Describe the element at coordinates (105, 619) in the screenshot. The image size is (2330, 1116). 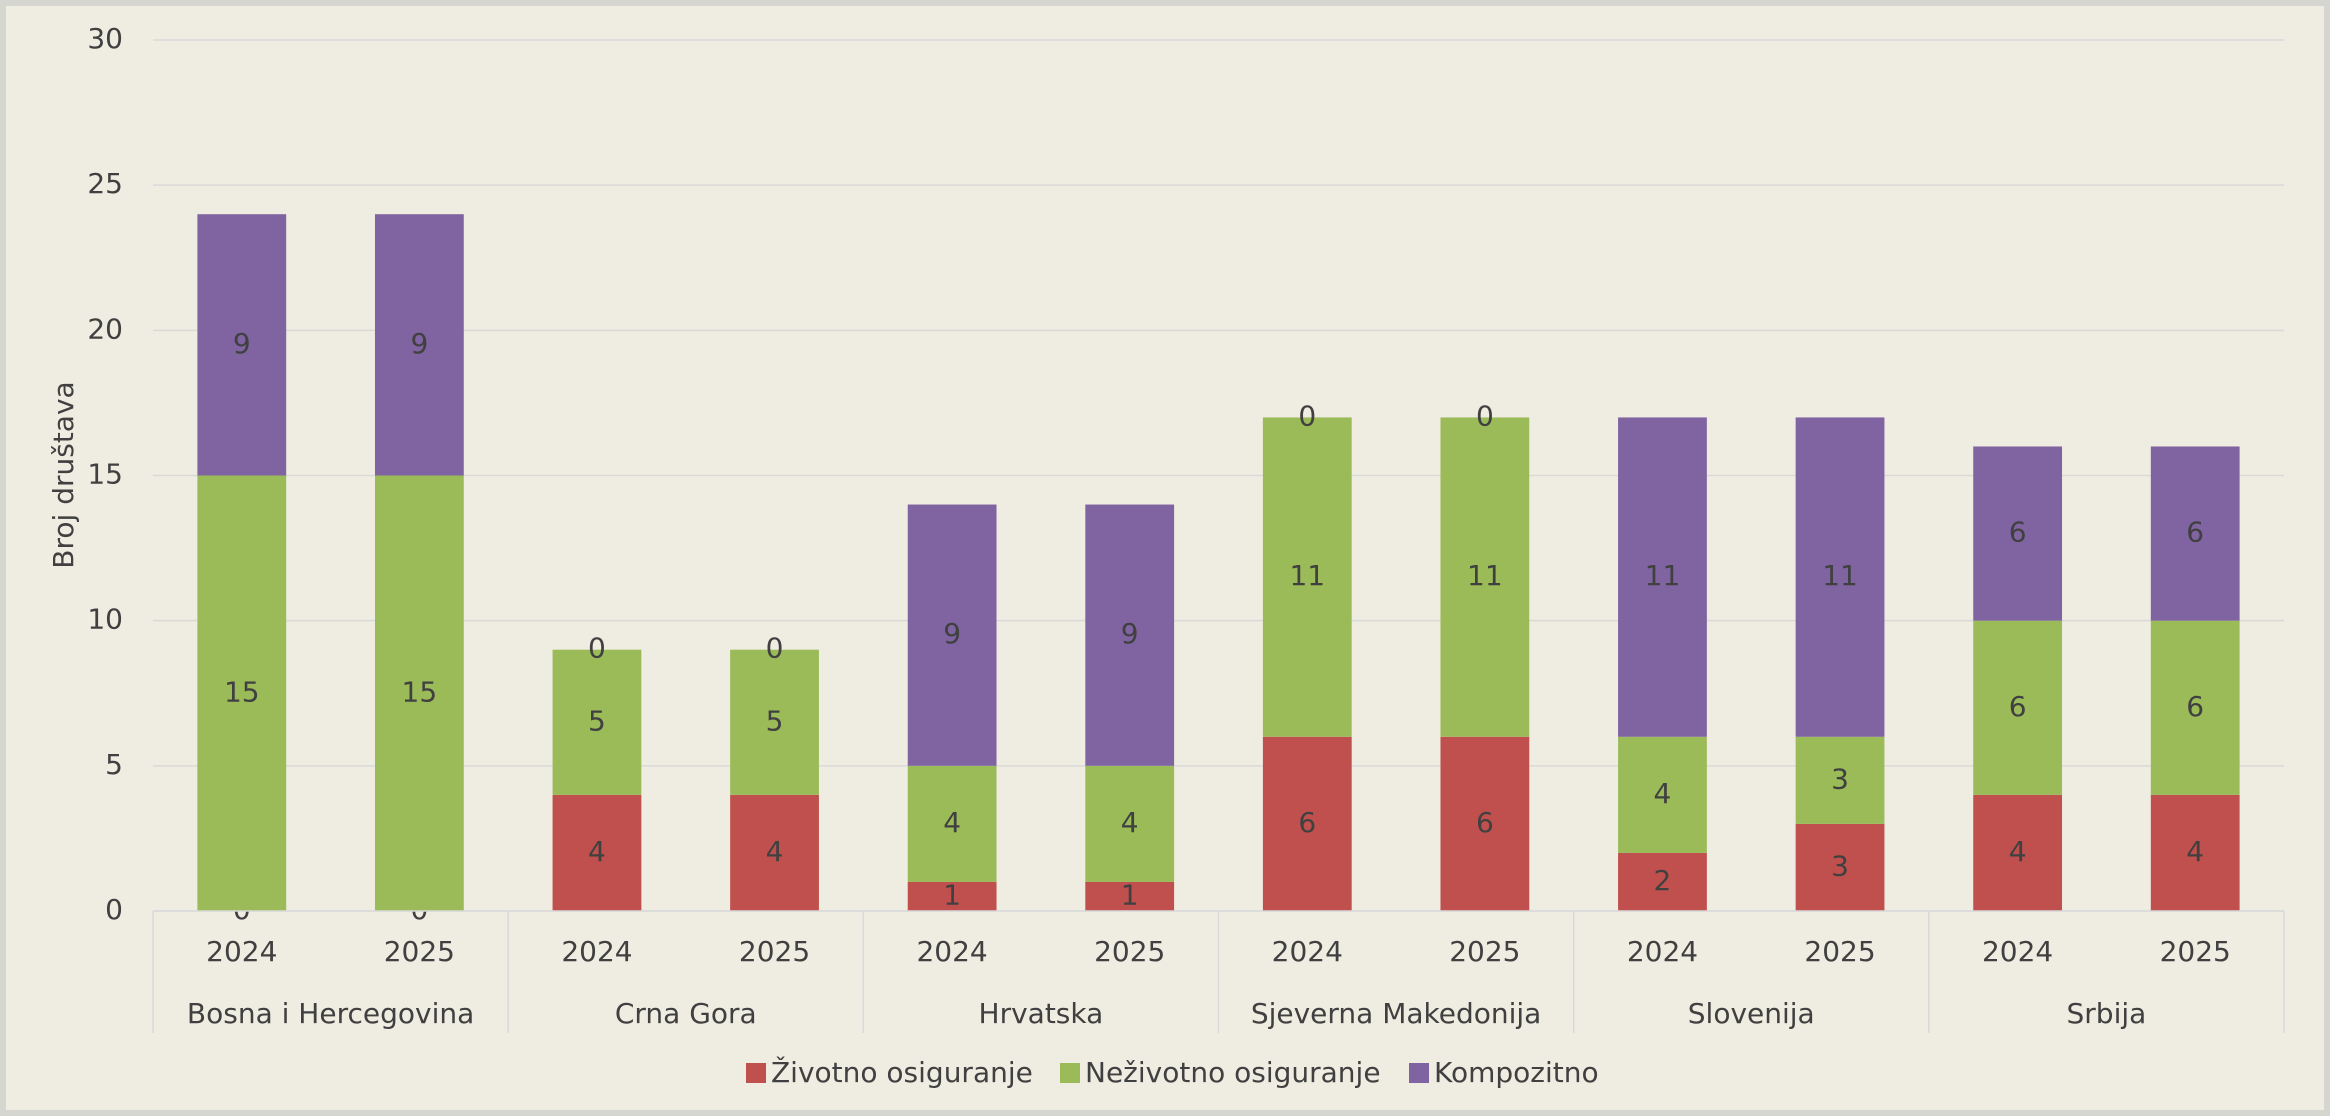
I see `y-tick-label: 10` at that location.